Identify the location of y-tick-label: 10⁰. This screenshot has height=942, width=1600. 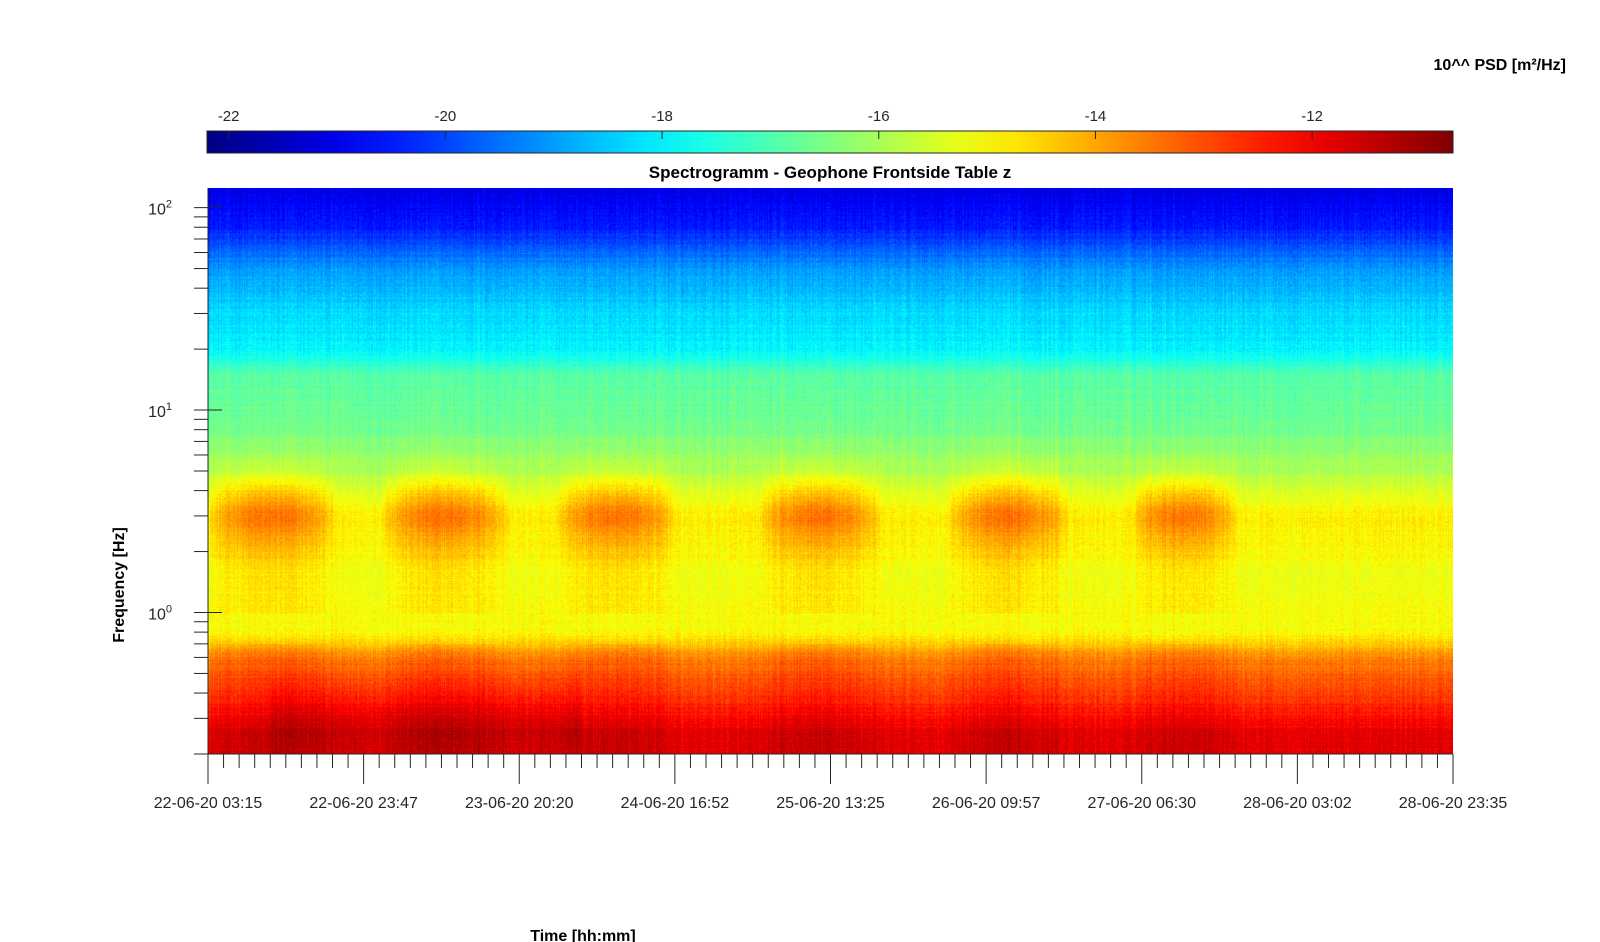
(160, 614).